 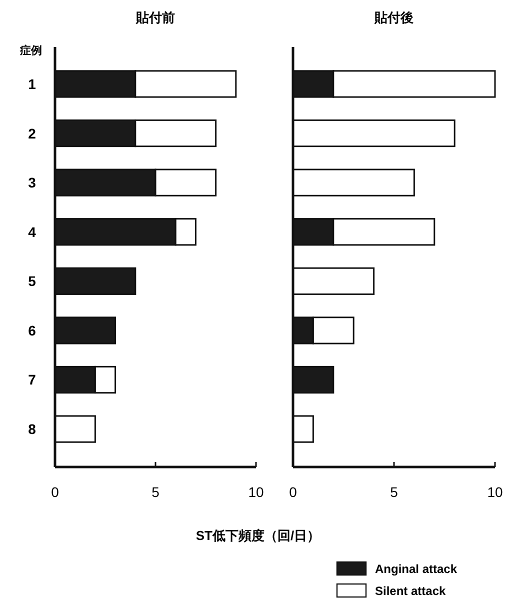 I want to click on y-tick-label: 8, so click(x=32, y=429).